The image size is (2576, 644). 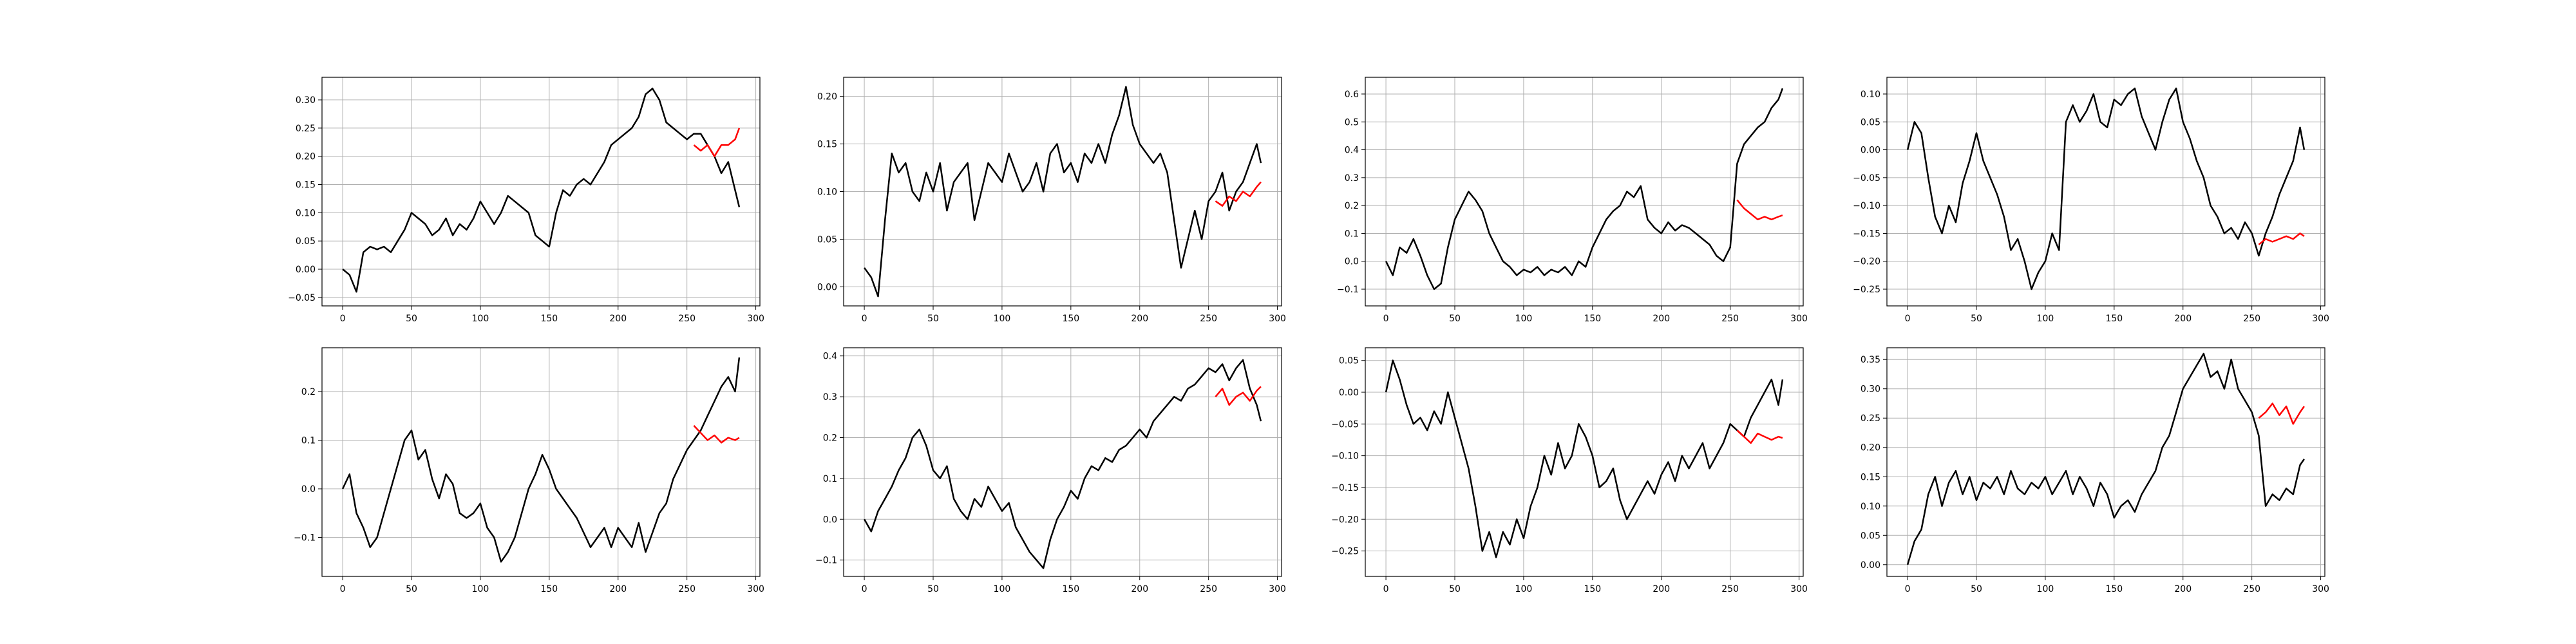 What do you see at coordinates (306, 100) in the screenshot?
I see `y-tick-label: 0.30` at bounding box center [306, 100].